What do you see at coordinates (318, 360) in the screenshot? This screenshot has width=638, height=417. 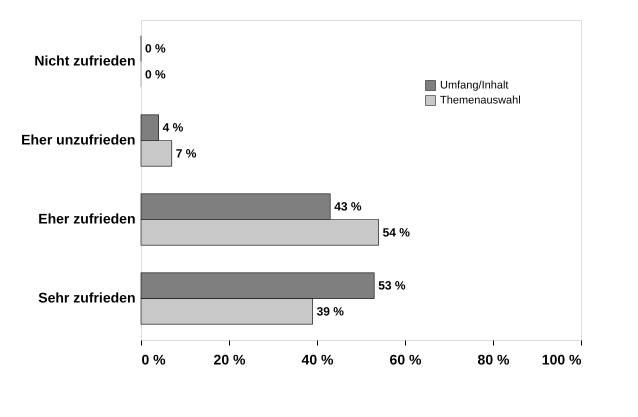 I see `x-tick-label: 40 %` at bounding box center [318, 360].